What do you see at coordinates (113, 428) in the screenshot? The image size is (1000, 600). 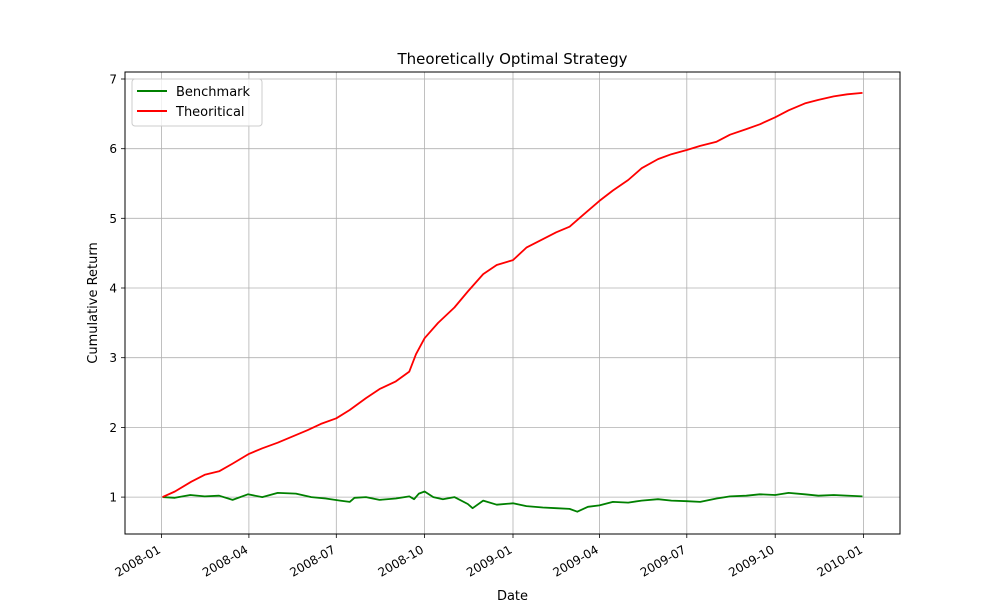 I see `y-tick-label: 2` at bounding box center [113, 428].